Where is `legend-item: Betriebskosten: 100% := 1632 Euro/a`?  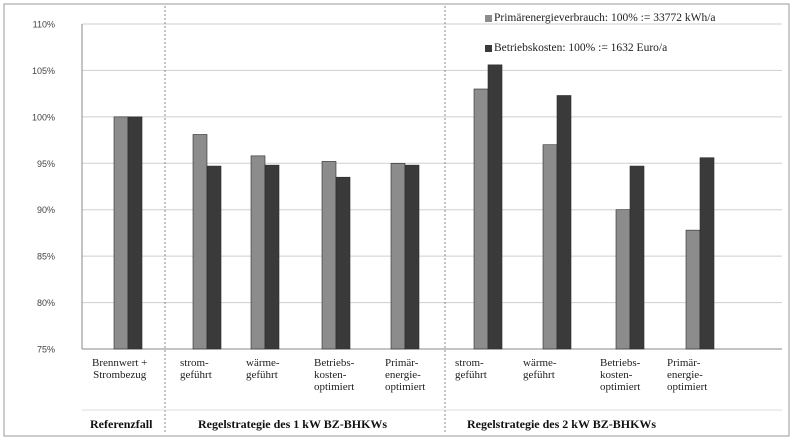 legend-item: Betriebskosten: 100% := 1632 Euro/a is located at coordinates (576, 48).